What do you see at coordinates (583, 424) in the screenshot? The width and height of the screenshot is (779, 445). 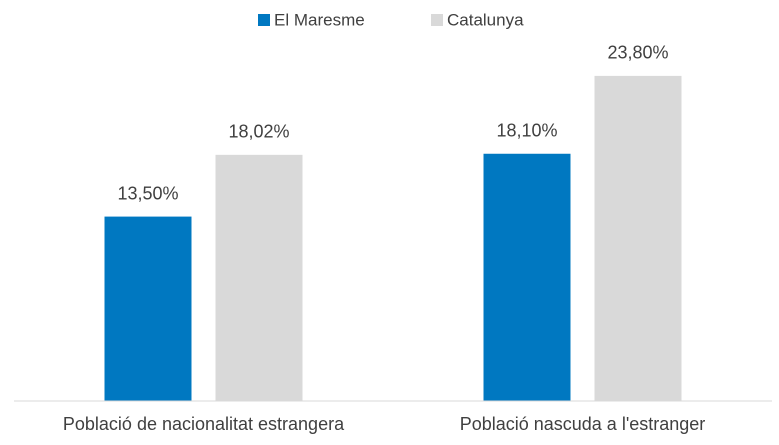 I see `x-tick-label: Població nascuda a l'estranger` at bounding box center [583, 424].